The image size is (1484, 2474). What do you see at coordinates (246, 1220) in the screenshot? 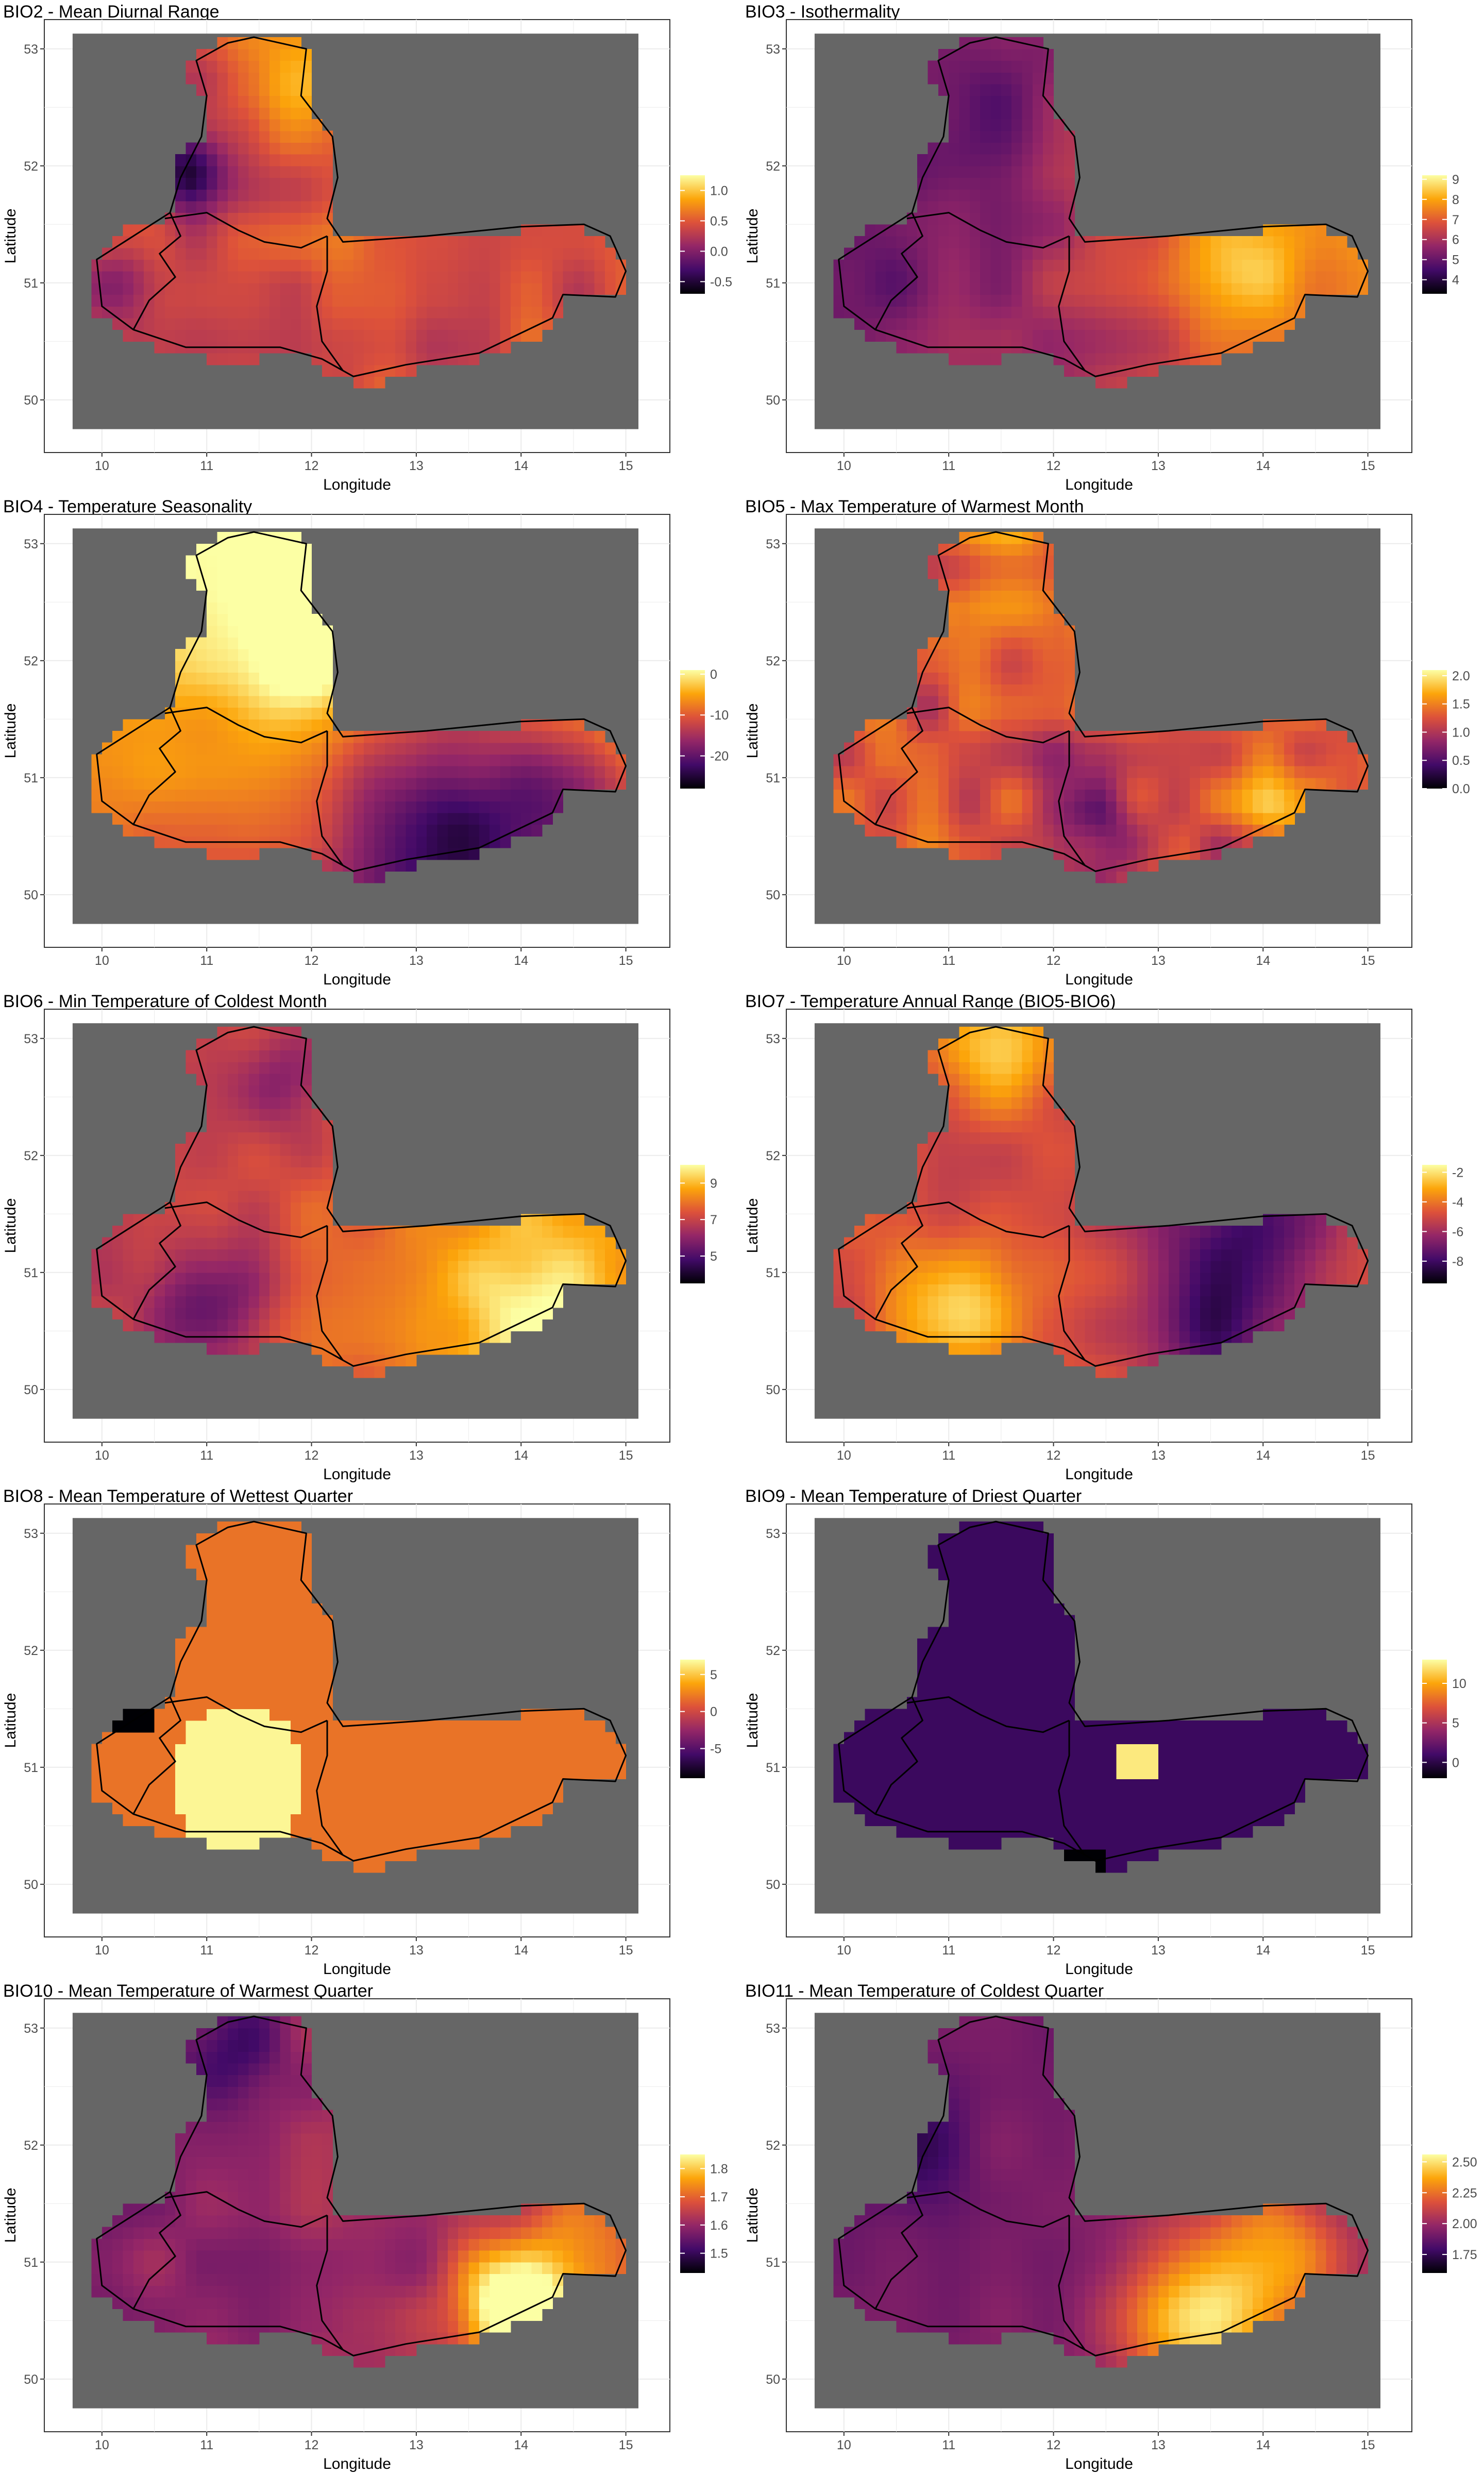
I see `boundary-line` at bounding box center [246, 1220].